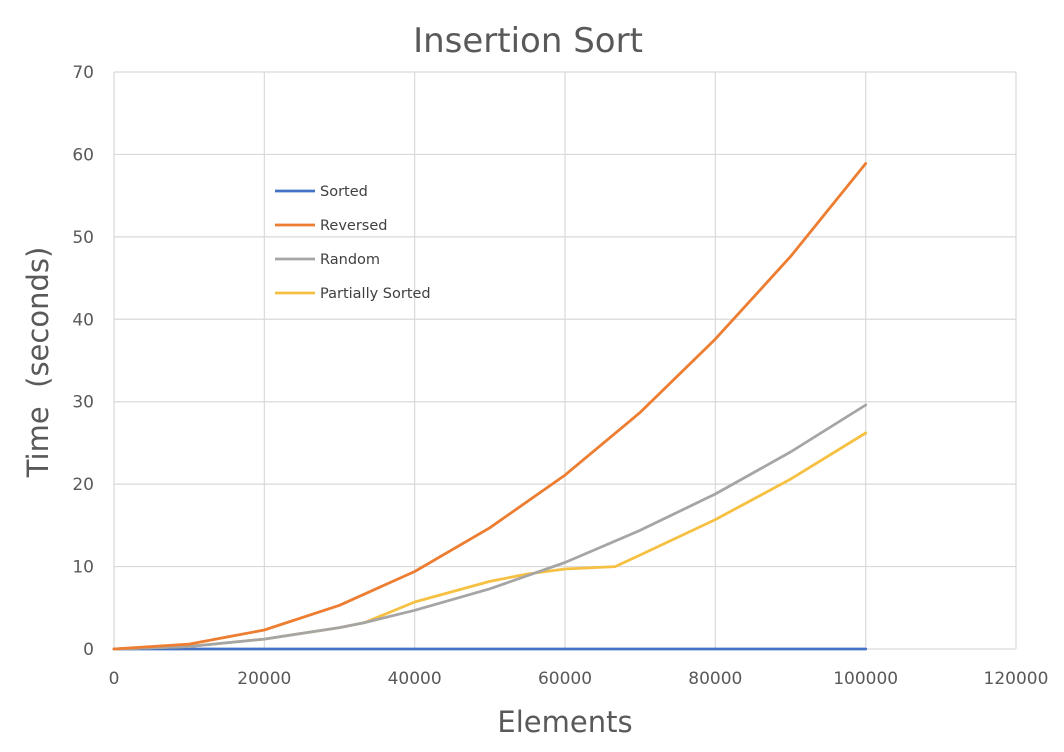 This screenshot has width=1064, height=752. I want to click on x-tick-label: 120000, so click(1016, 679).